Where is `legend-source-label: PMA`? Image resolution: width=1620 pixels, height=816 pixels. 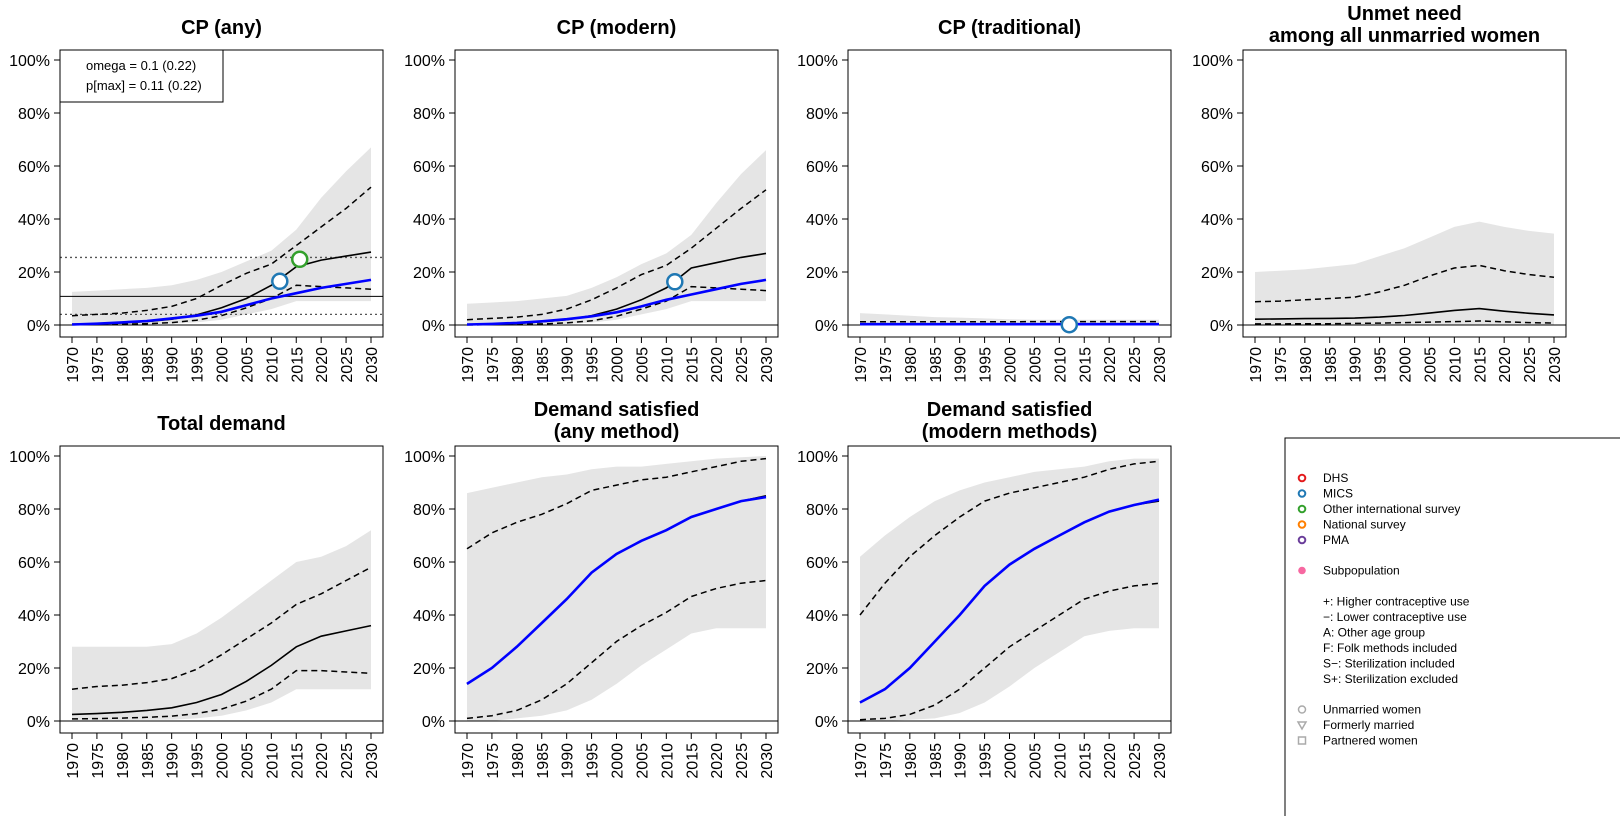 legend-source-label: PMA is located at coordinates (1336, 540).